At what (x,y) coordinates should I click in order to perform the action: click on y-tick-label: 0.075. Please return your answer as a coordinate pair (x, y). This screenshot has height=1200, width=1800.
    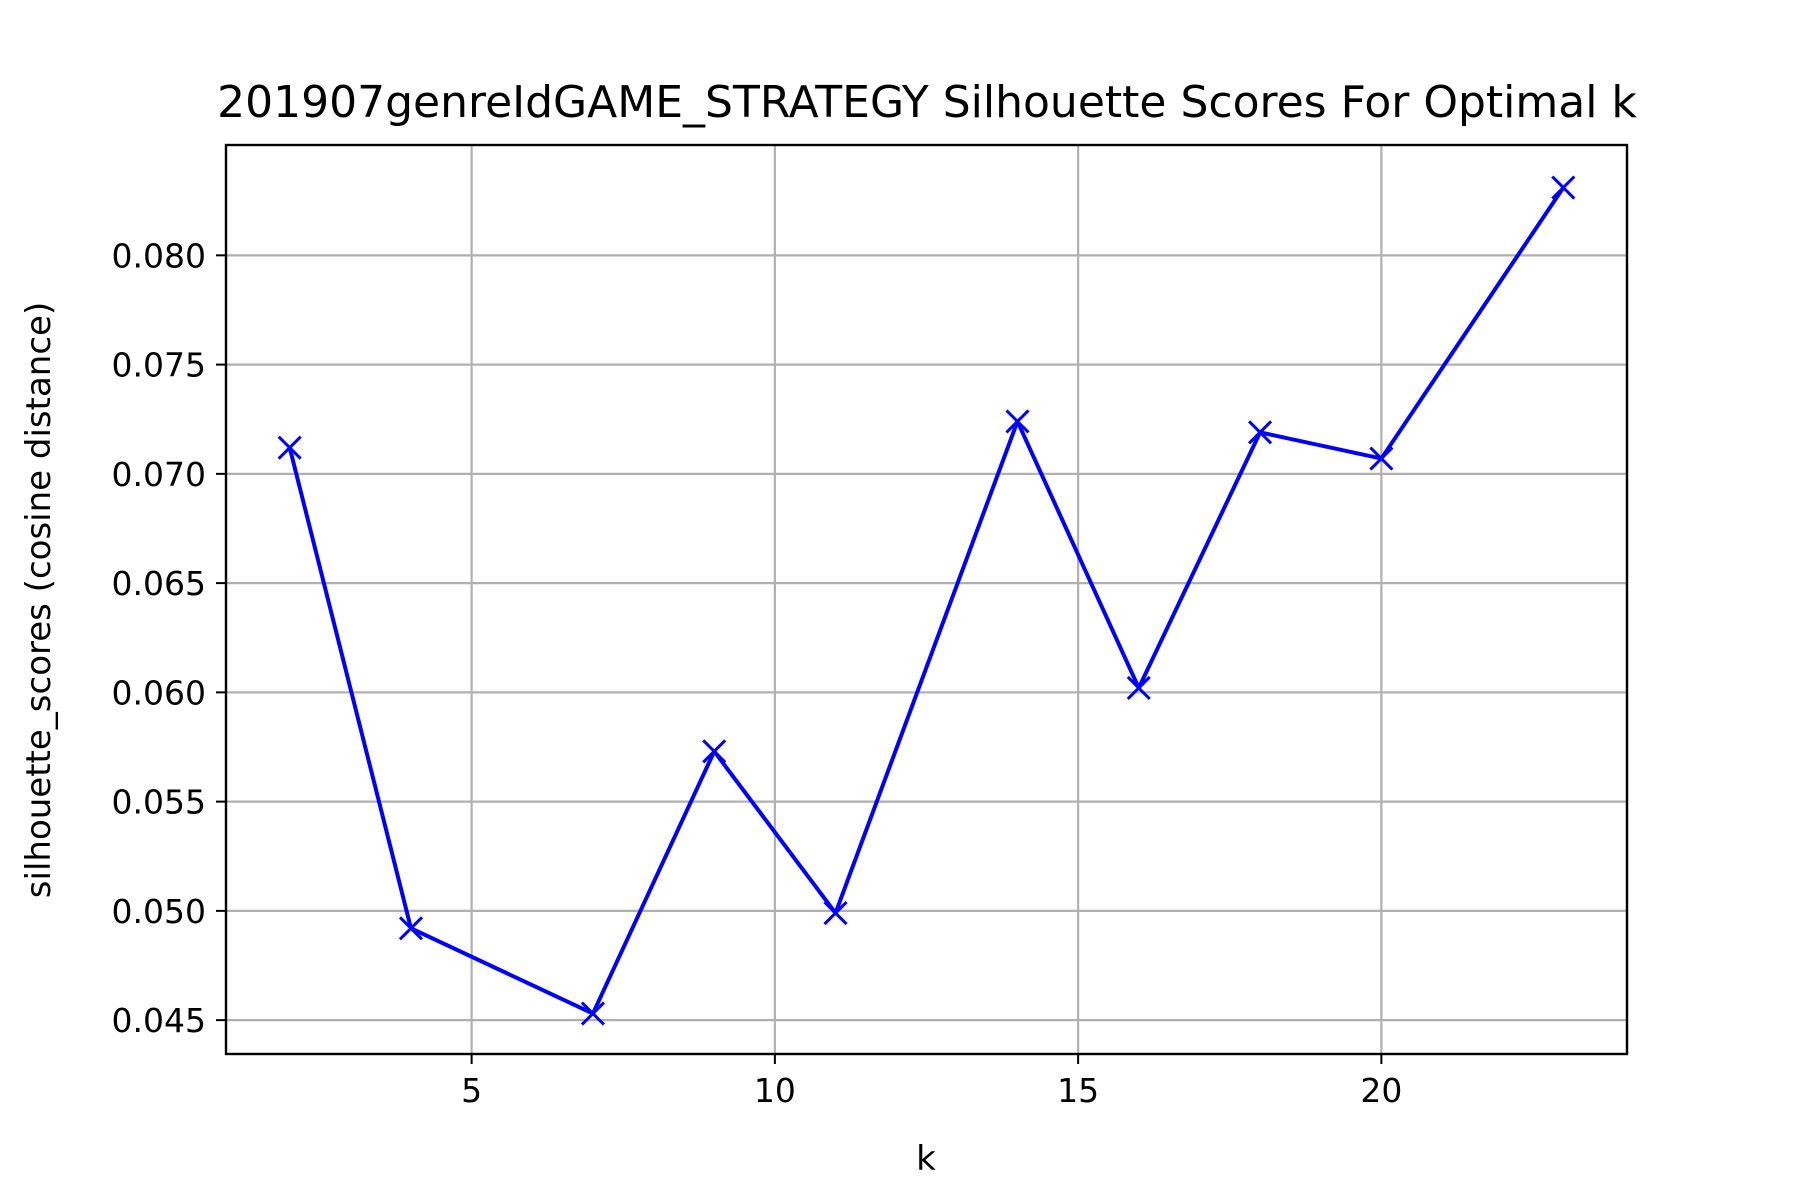
    Looking at the image, I should click on (159, 365).